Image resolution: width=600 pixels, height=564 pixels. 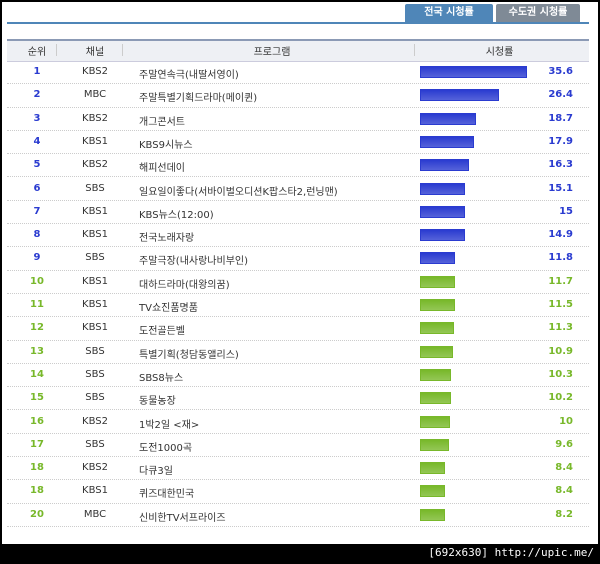 I want to click on rating: 26.4, so click(x=560, y=95).